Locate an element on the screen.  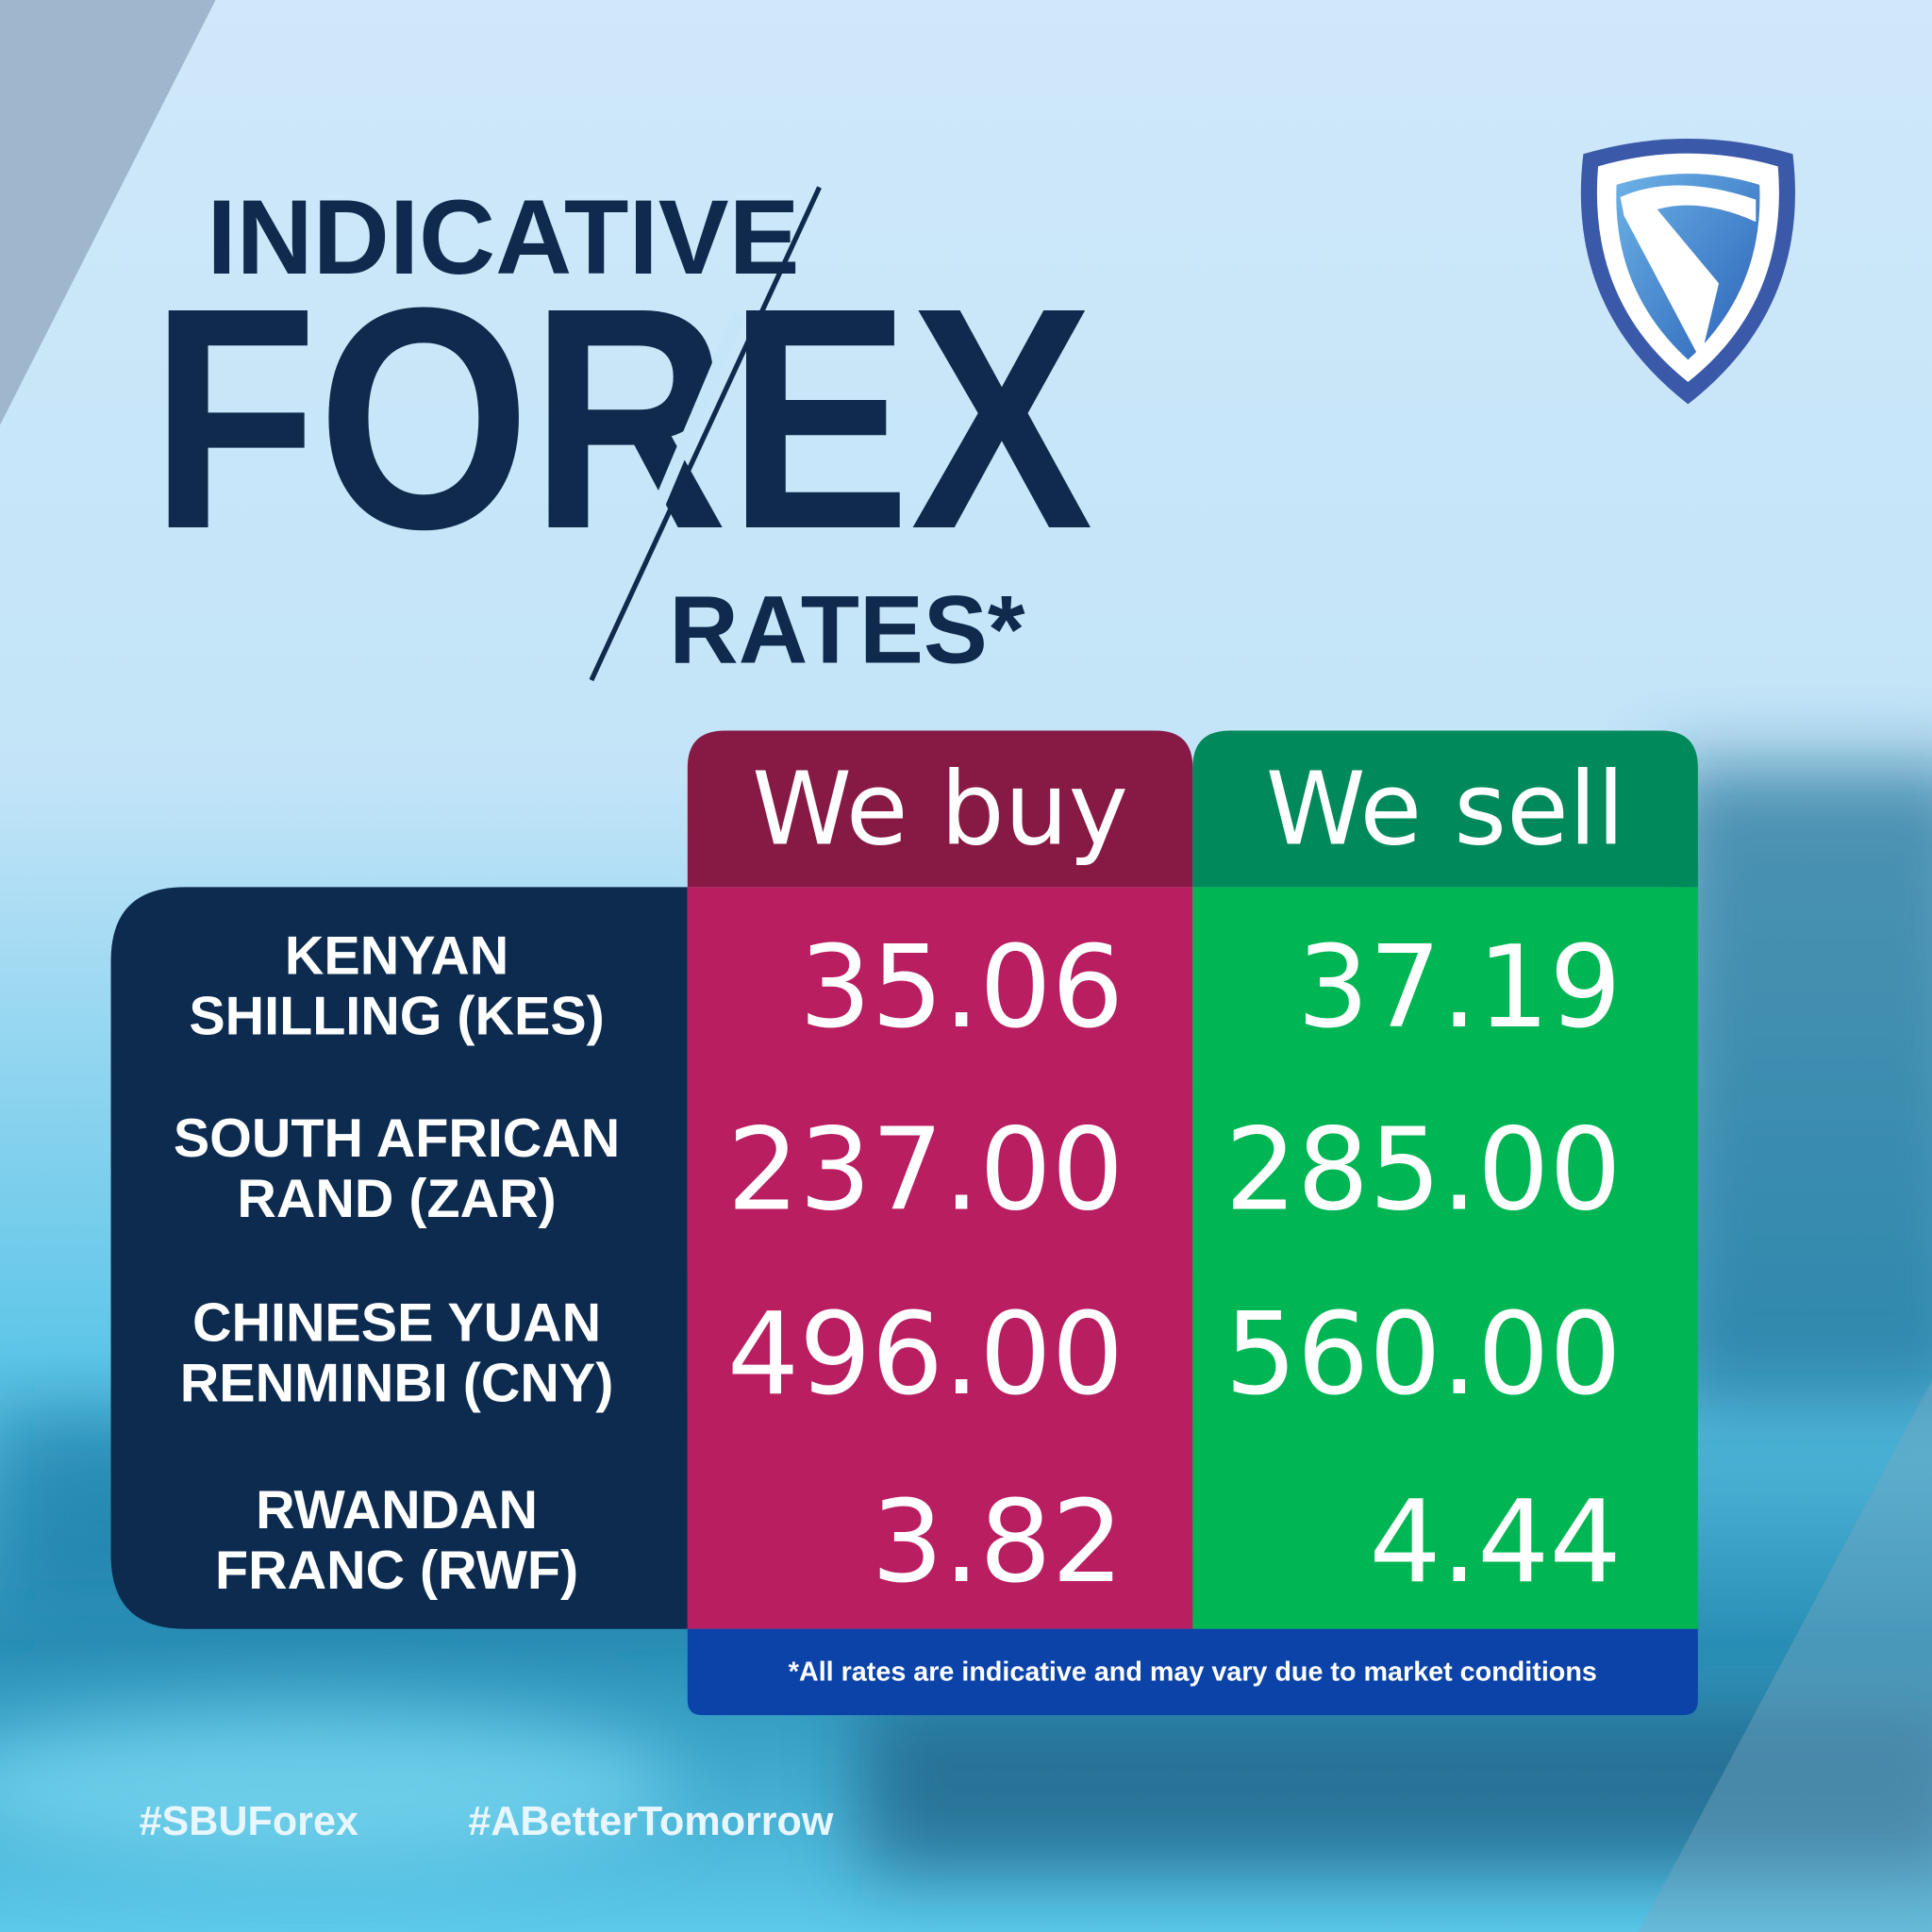
hashtag: #SBUForex is located at coordinates (249, 1822).